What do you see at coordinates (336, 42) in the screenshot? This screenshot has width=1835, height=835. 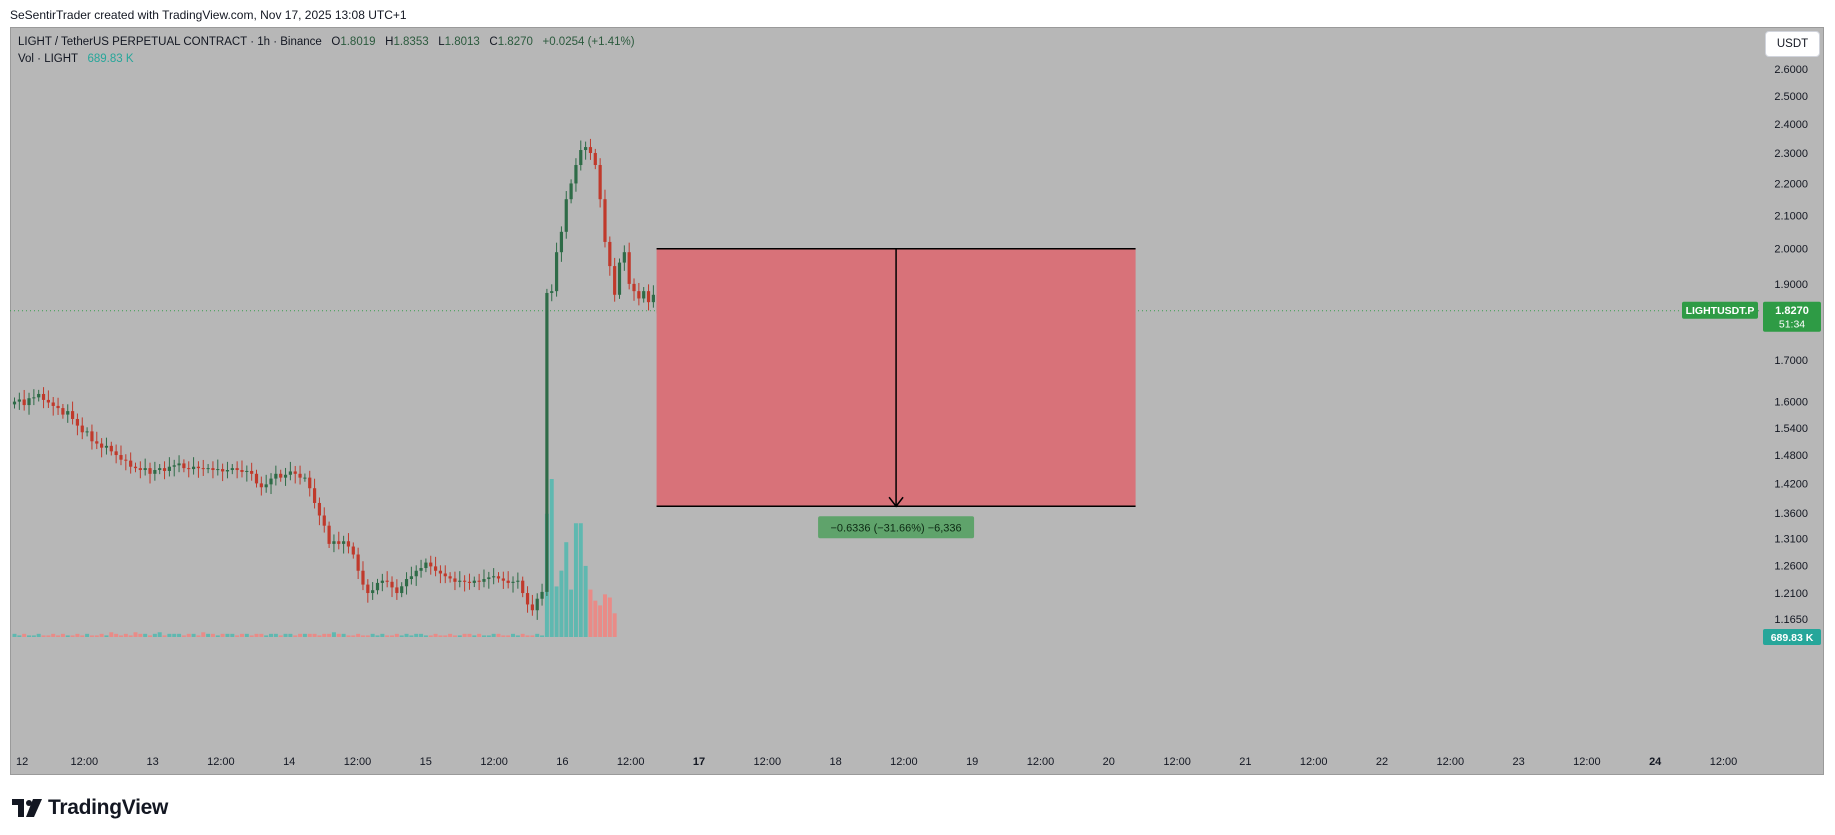 I see `open-label: O` at bounding box center [336, 42].